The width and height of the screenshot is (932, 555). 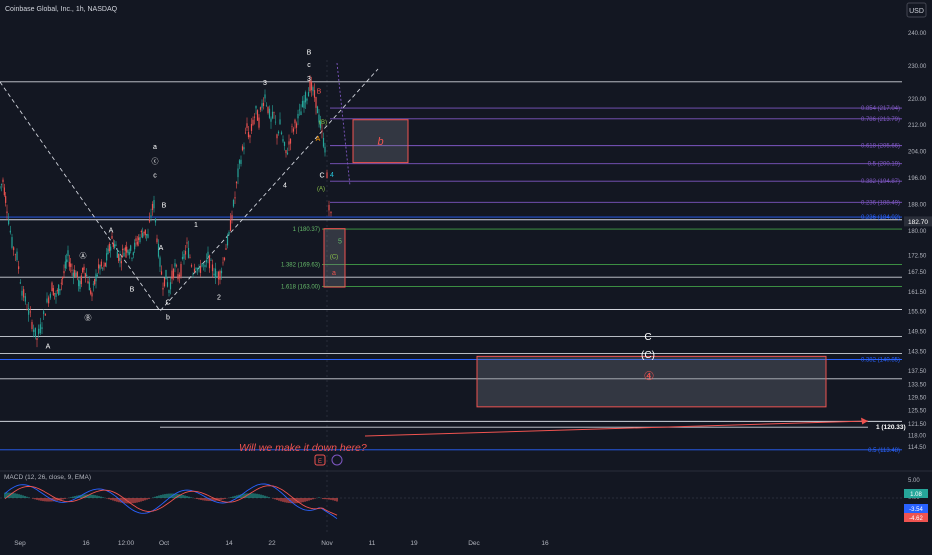 I want to click on y-tick-label: 129.50, so click(x=917, y=398).